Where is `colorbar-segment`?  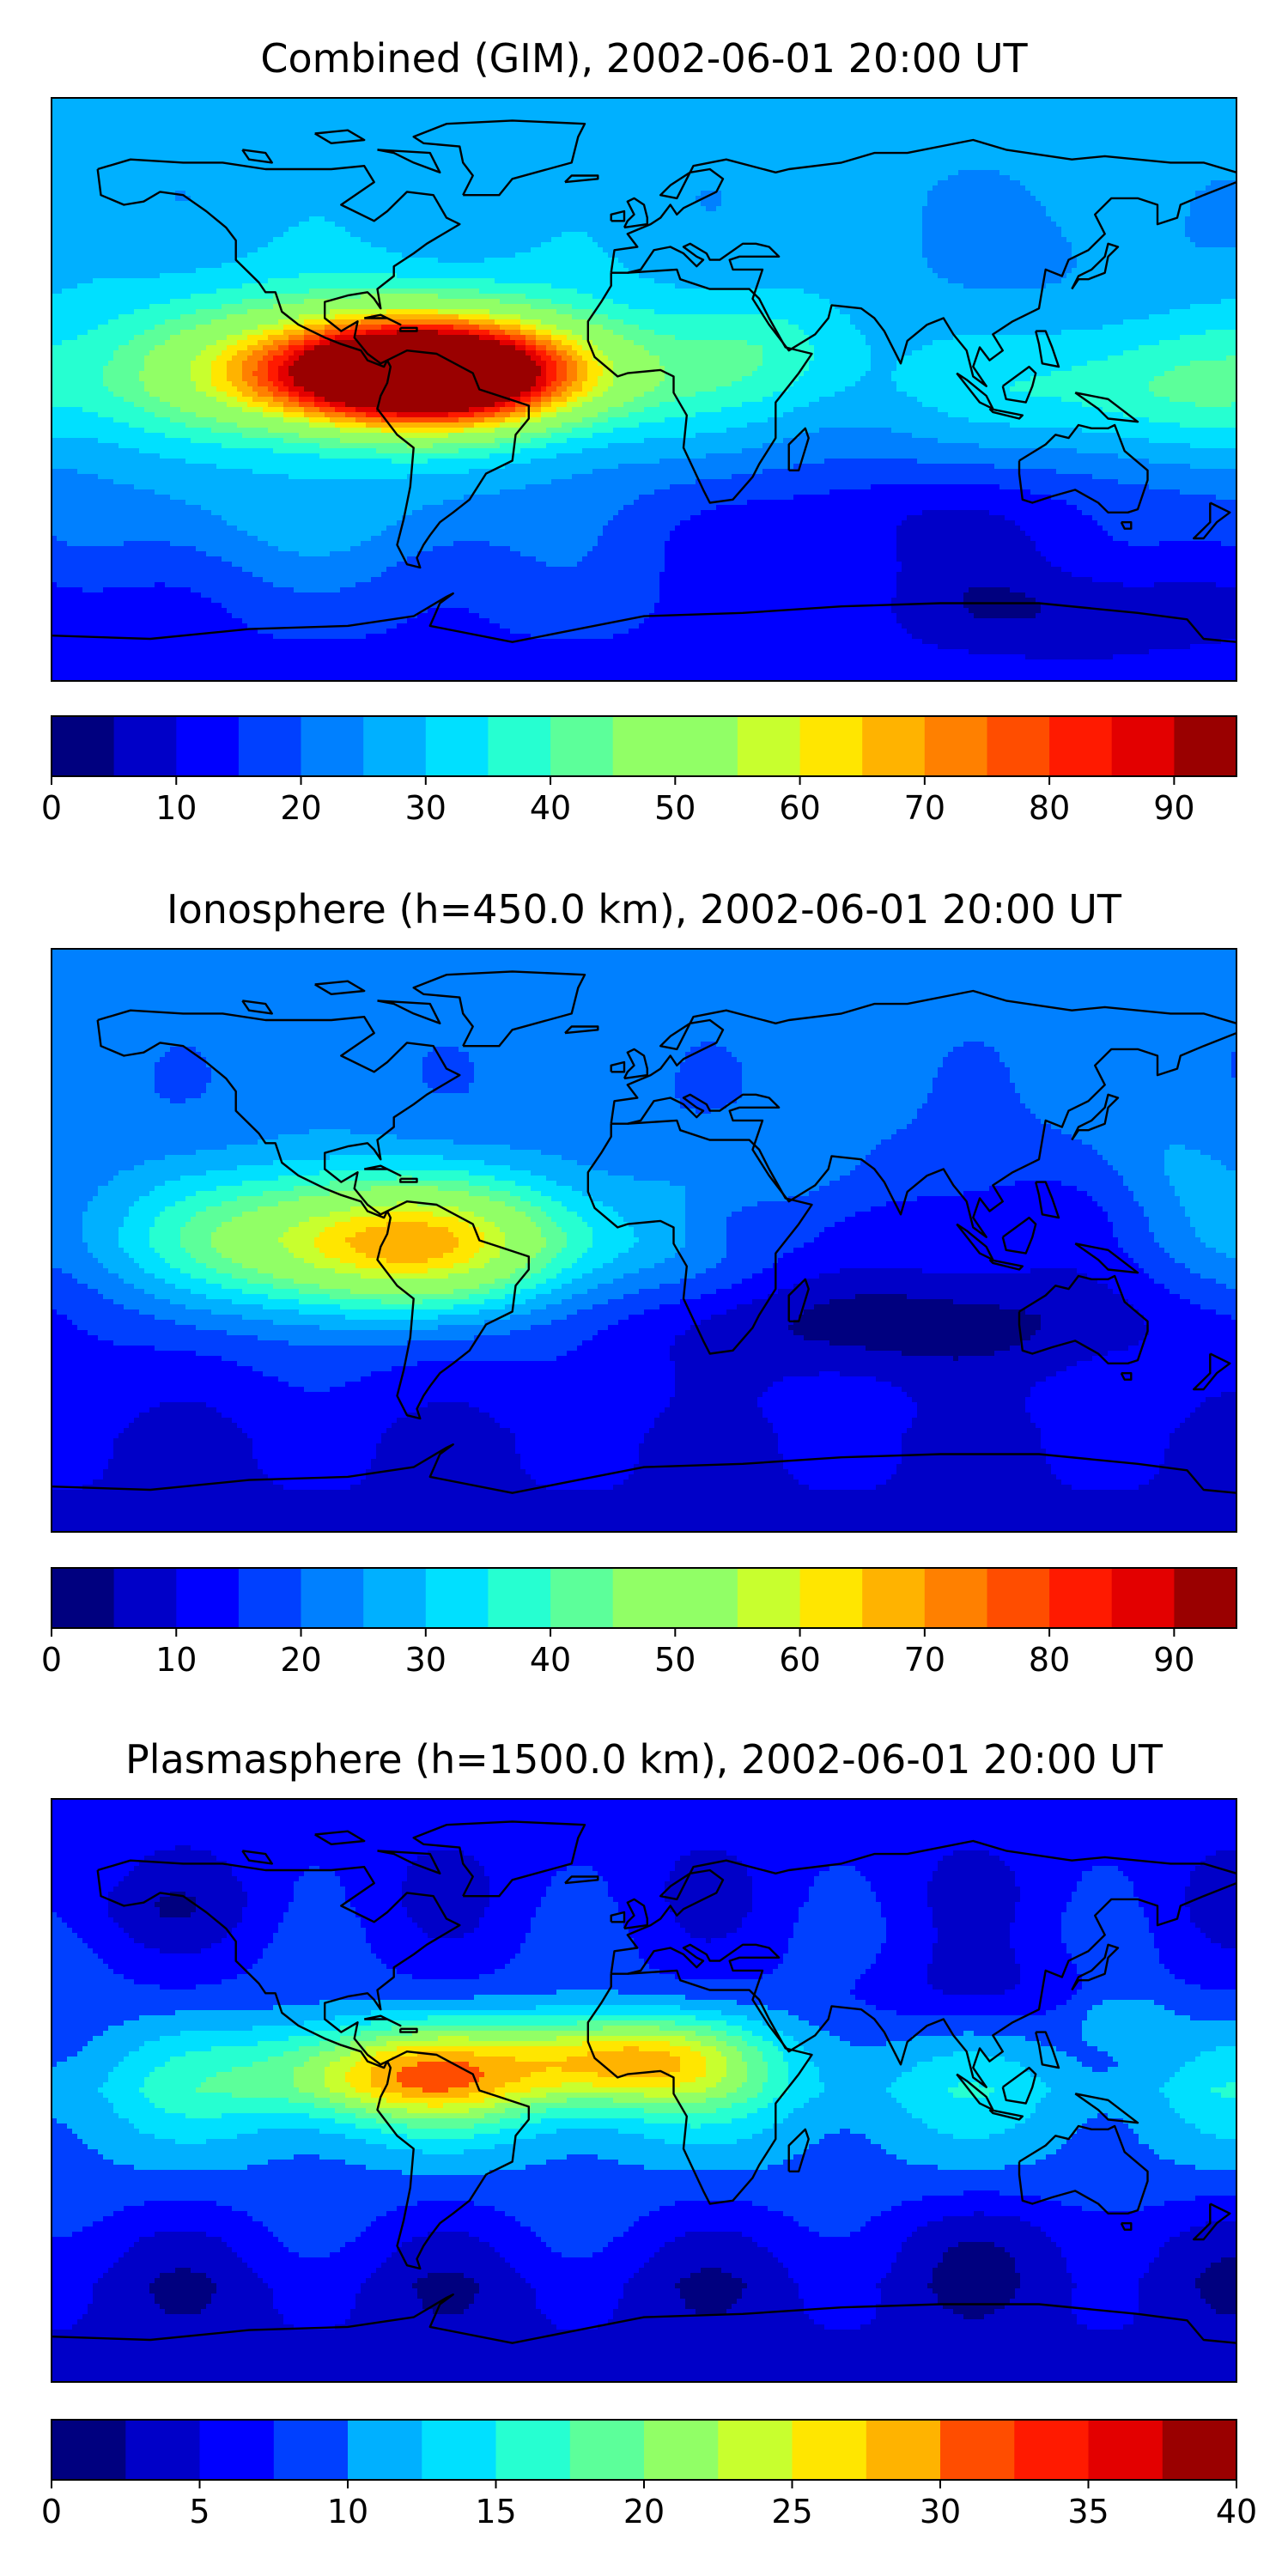 colorbar-segment is located at coordinates (582, 1598).